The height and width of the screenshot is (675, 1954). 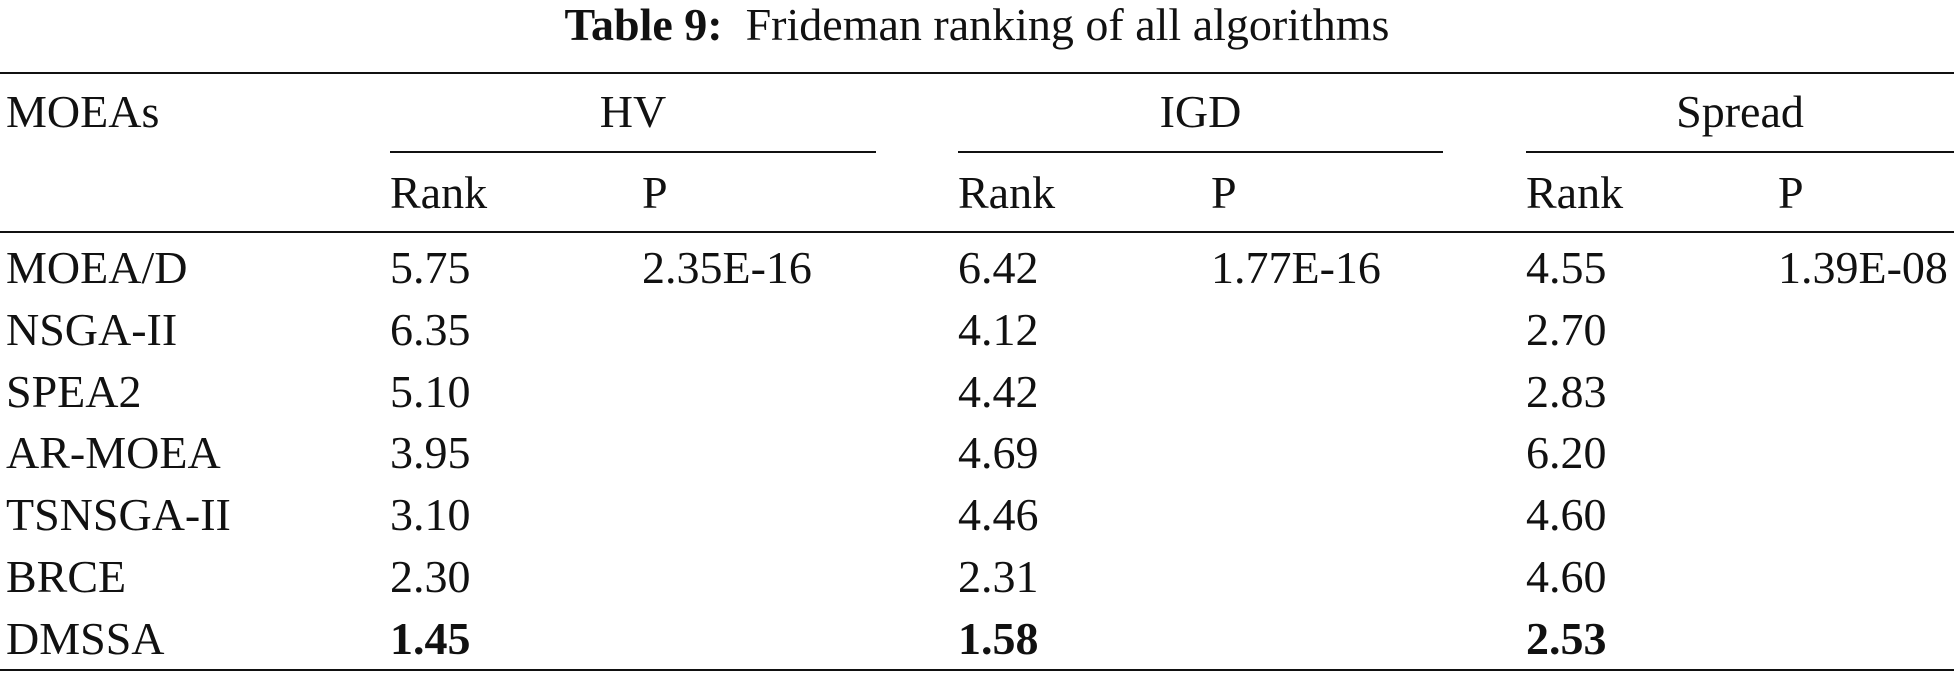 What do you see at coordinates (1863, 267) in the screenshot?
I see `cell: 1.39E-08` at bounding box center [1863, 267].